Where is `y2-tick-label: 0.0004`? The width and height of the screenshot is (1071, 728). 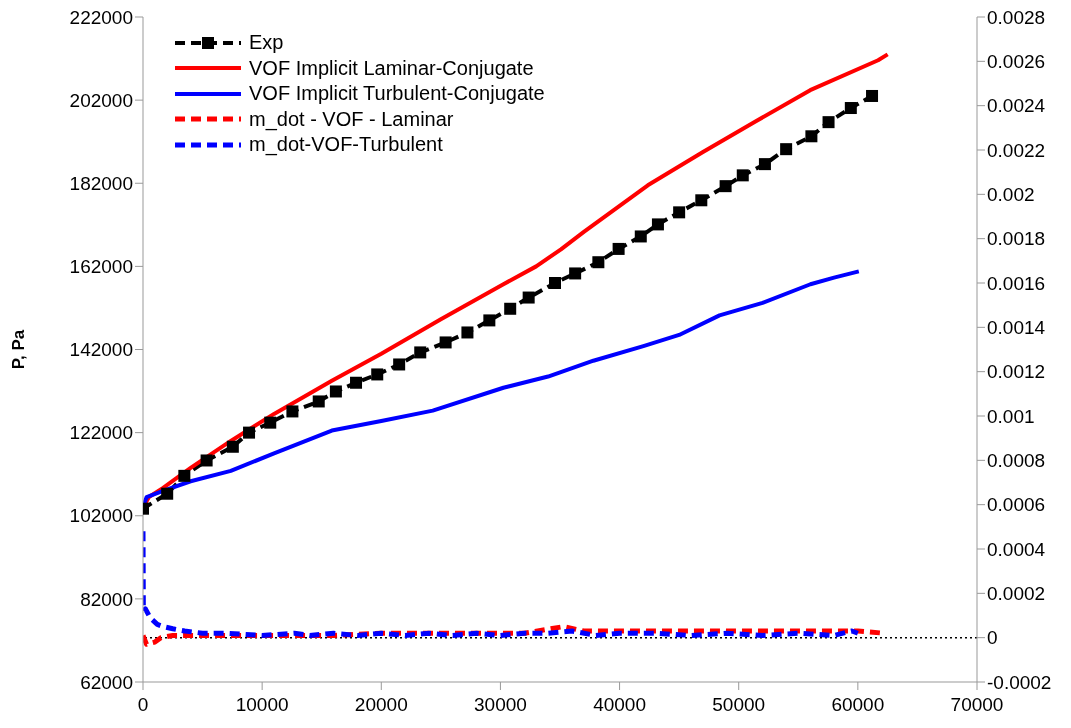
y2-tick-label: 0.0004 is located at coordinates (1016, 549).